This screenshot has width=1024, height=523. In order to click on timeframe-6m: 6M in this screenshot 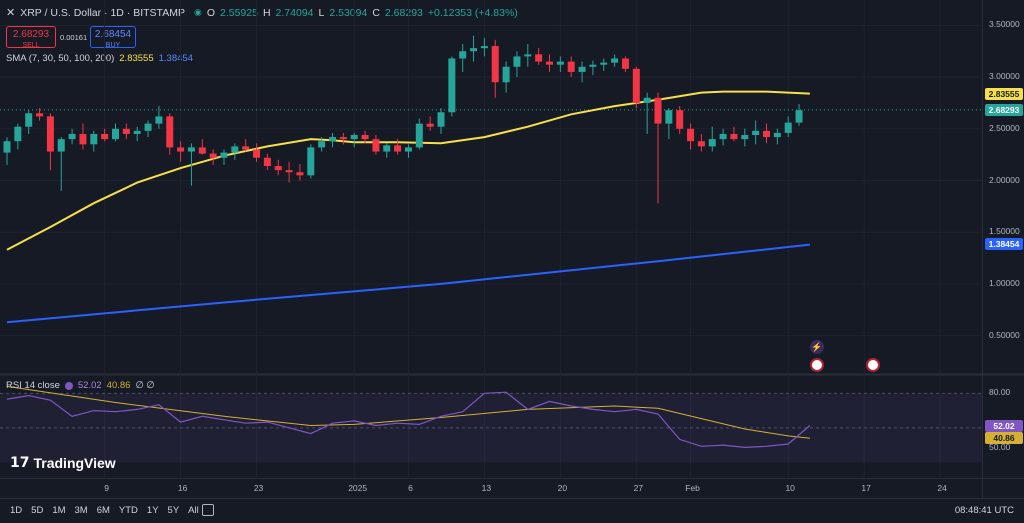, I will do `click(103, 510)`.